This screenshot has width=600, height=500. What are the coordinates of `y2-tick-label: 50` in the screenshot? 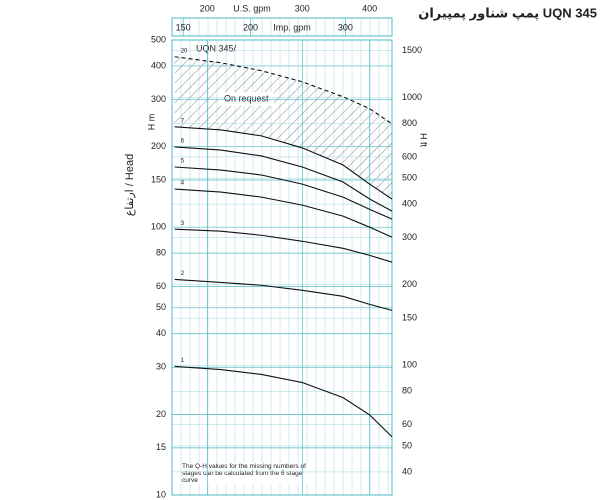 It's located at (407, 445).